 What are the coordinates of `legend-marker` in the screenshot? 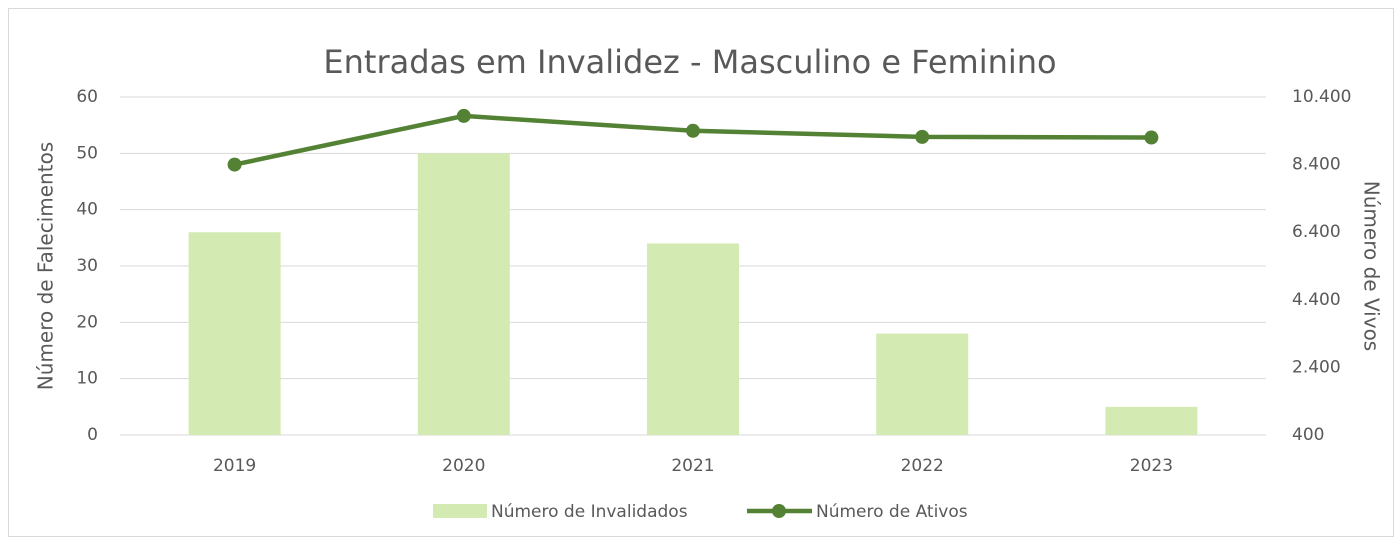 It's located at (779, 511).